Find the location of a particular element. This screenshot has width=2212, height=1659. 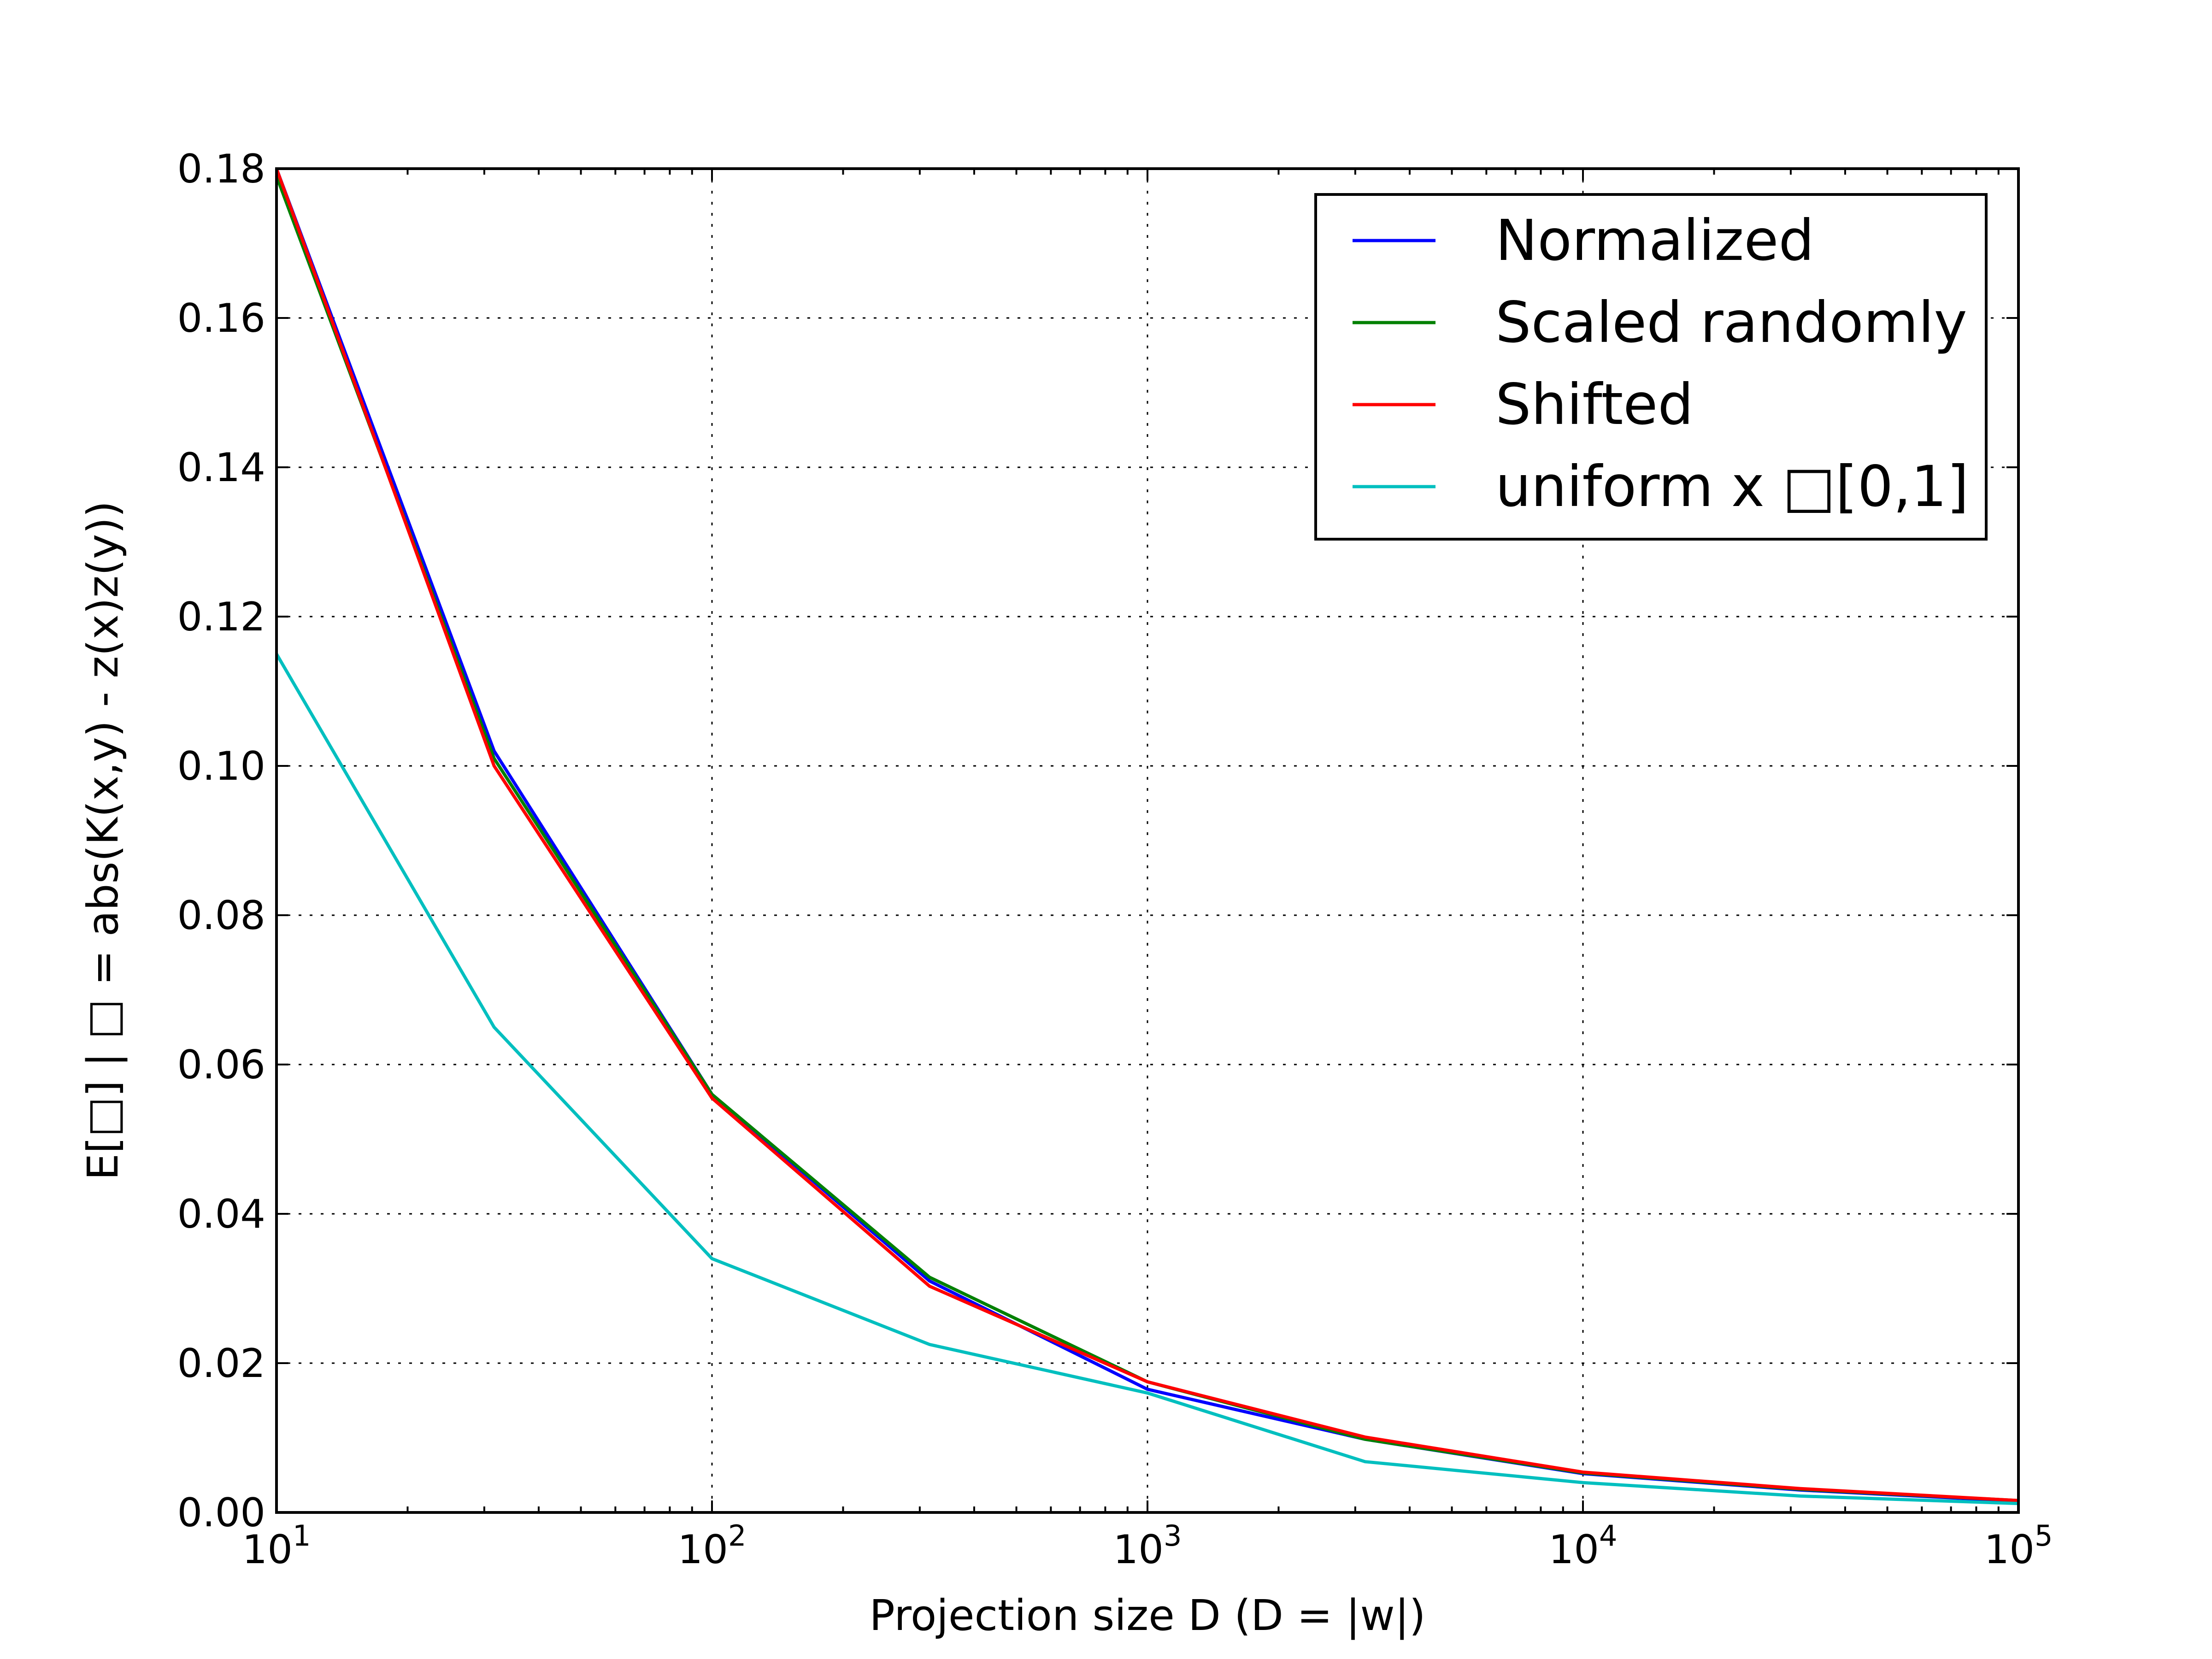

x-tick-label: 10⁵ is located at coordinates (2018, 1546).